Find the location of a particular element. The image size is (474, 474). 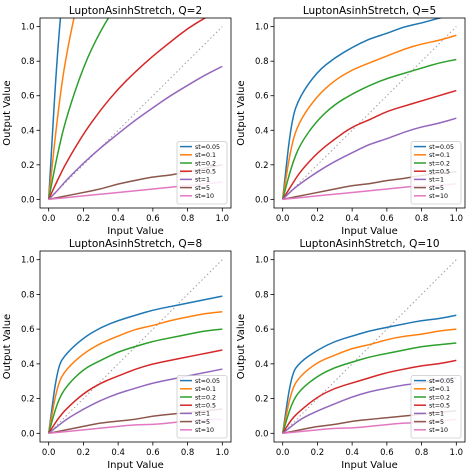

x-tick-label: 0.2 is located at coordinates (318, 453).